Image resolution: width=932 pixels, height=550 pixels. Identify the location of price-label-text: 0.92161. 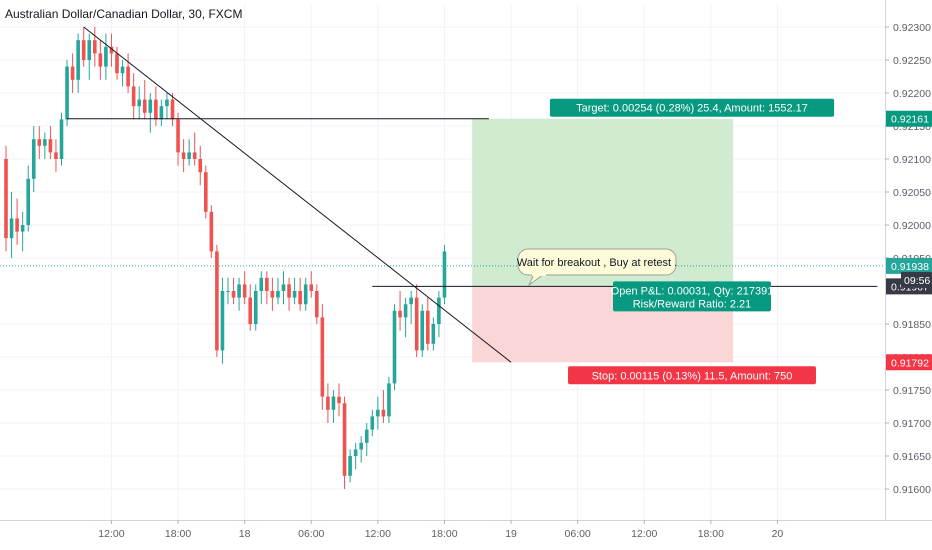
(910, 120).